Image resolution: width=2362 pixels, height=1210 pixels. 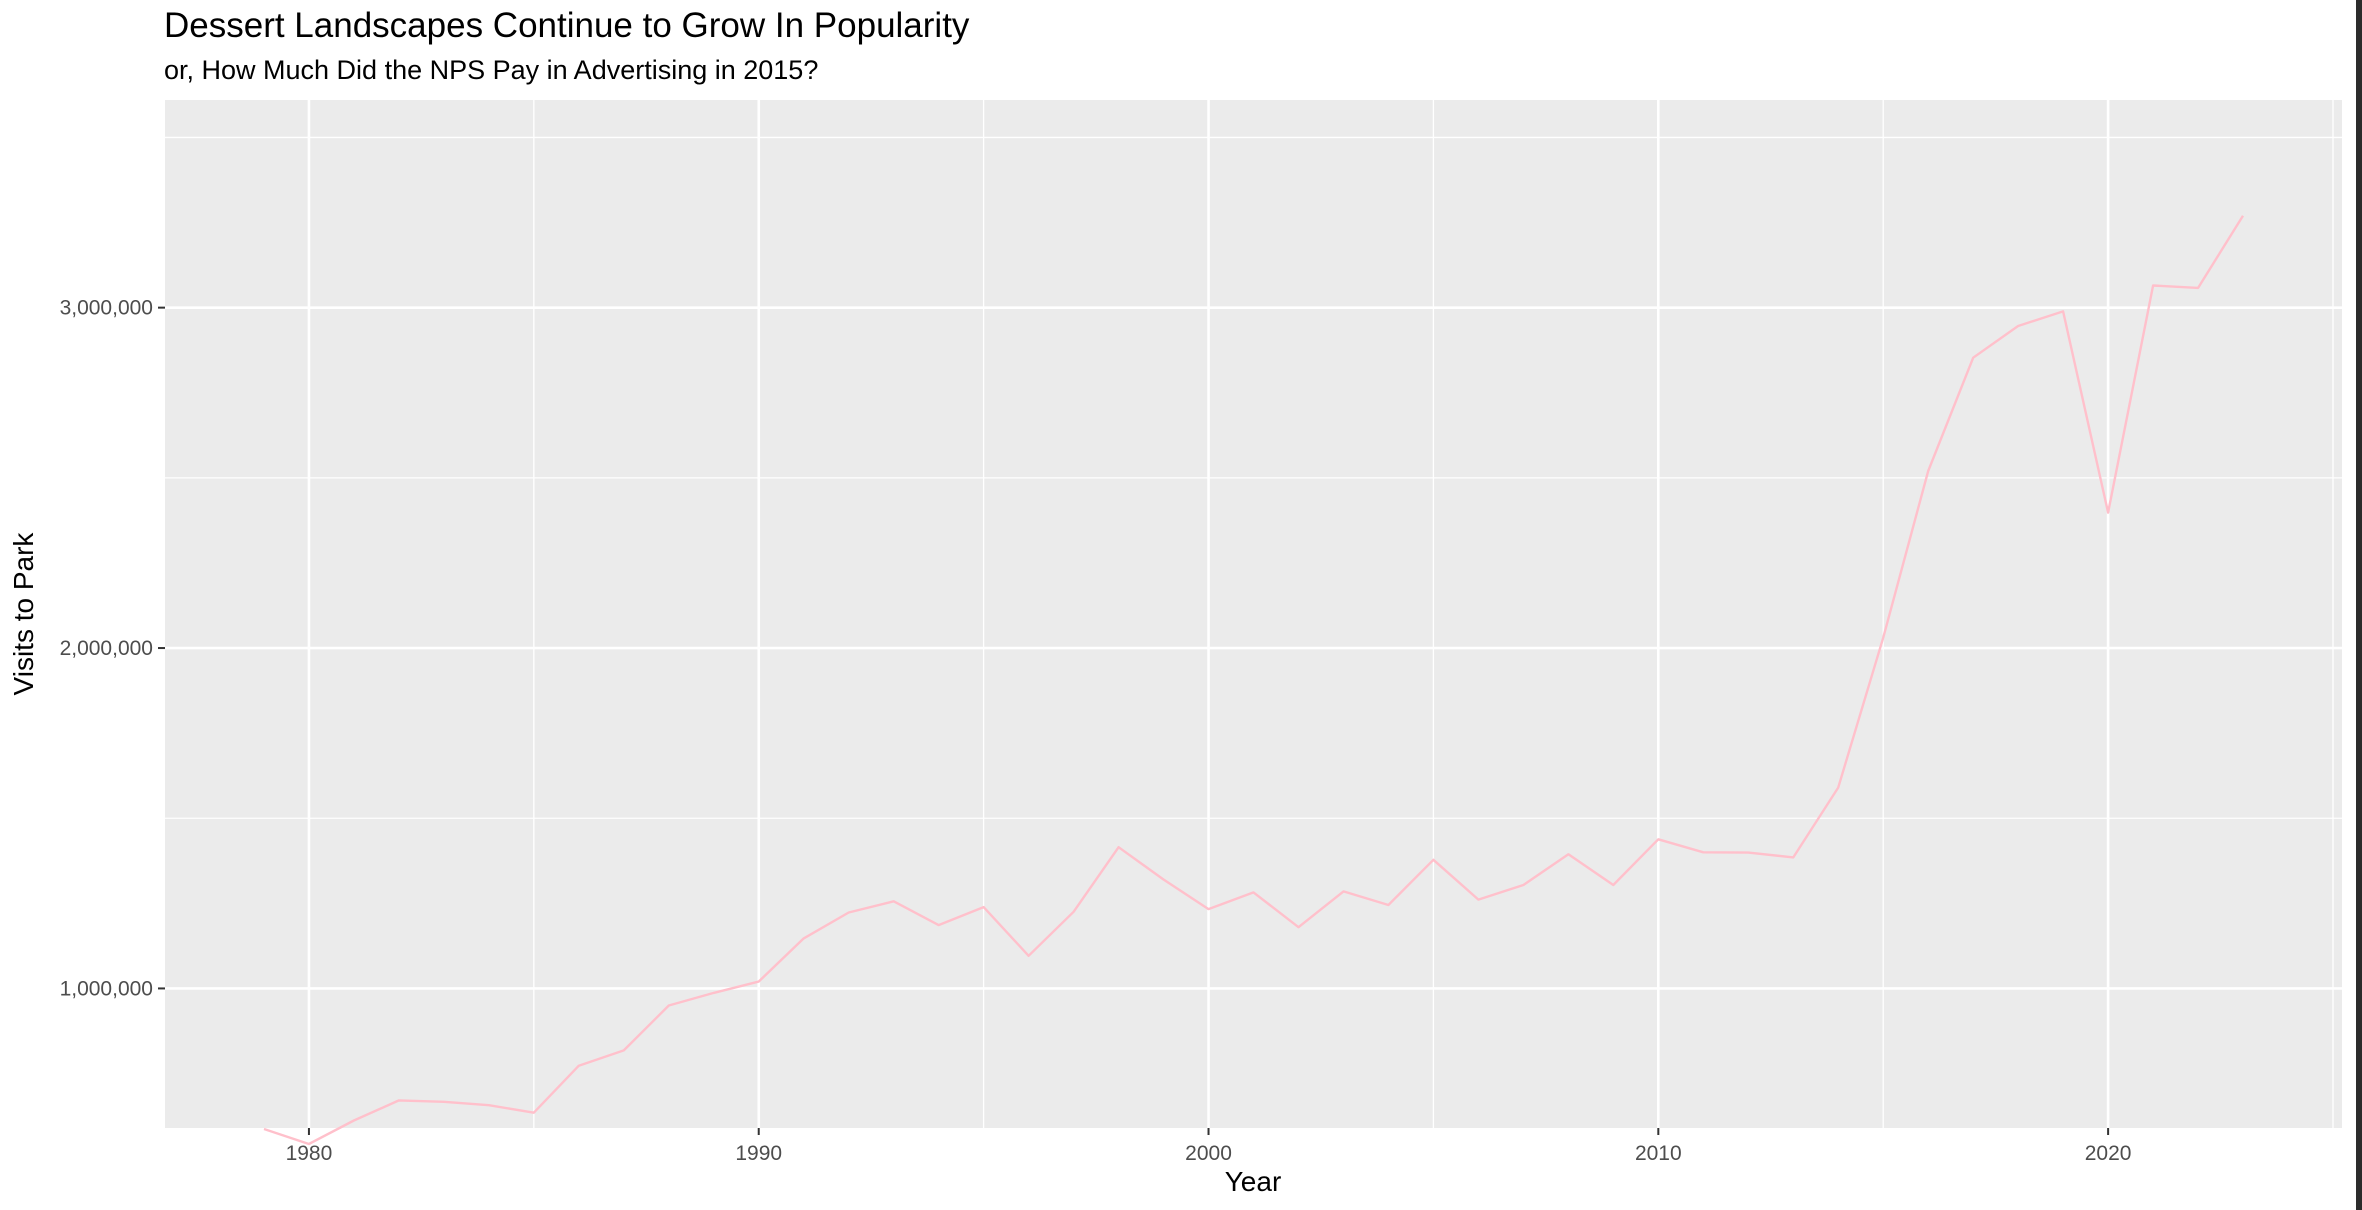 What do you see at coordinates (1658, 1153) in the screenshot?
I see `x-tick-label: 2010` at bounding box center [1658, 1153].